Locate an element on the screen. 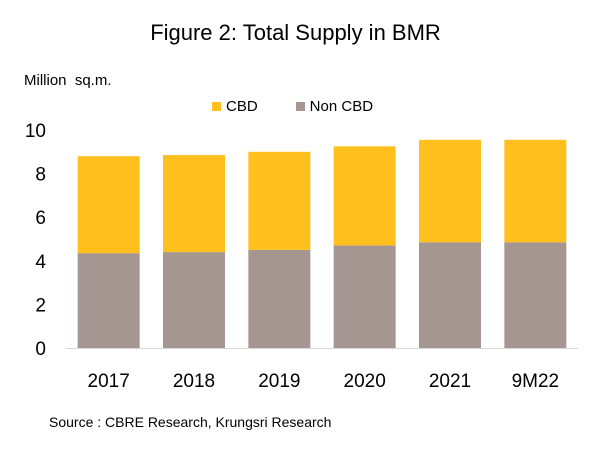 Image resolution: width=591 pixels, height=457 pixels. bar-non-cbd-9m22 is located at coordinates (535, 295).